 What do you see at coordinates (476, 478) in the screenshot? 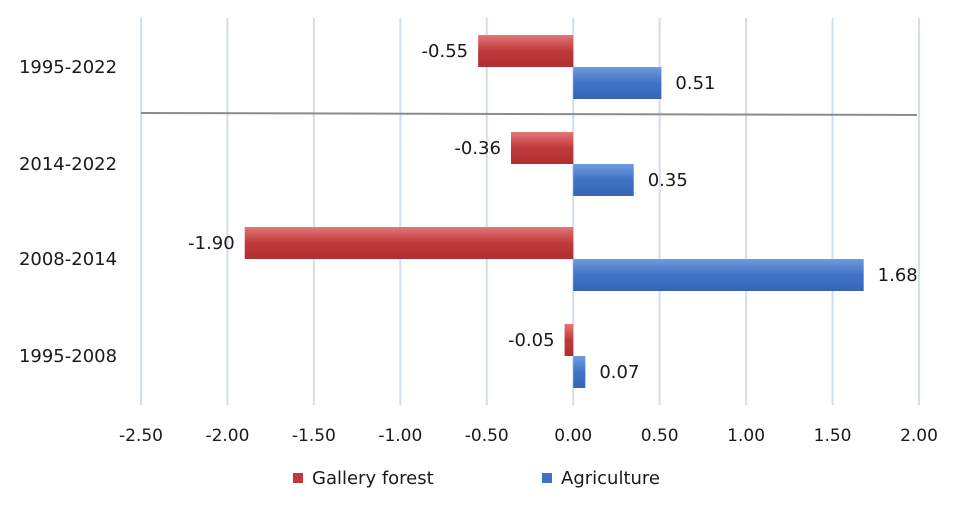
I see `legend: Gallery forest Agriculture` at bounding box center [476, 478].